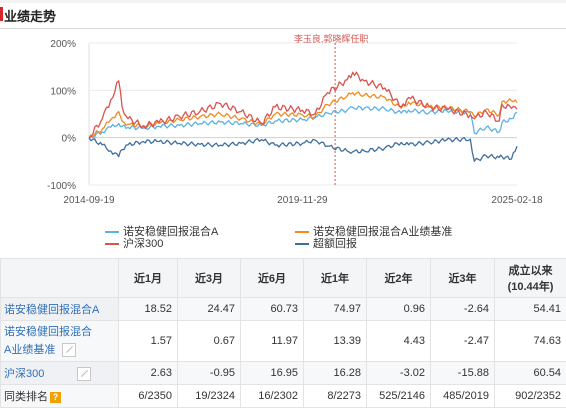 The image size is (566, 408). I want to click on table-cell: -15.88, so click(463, 373).